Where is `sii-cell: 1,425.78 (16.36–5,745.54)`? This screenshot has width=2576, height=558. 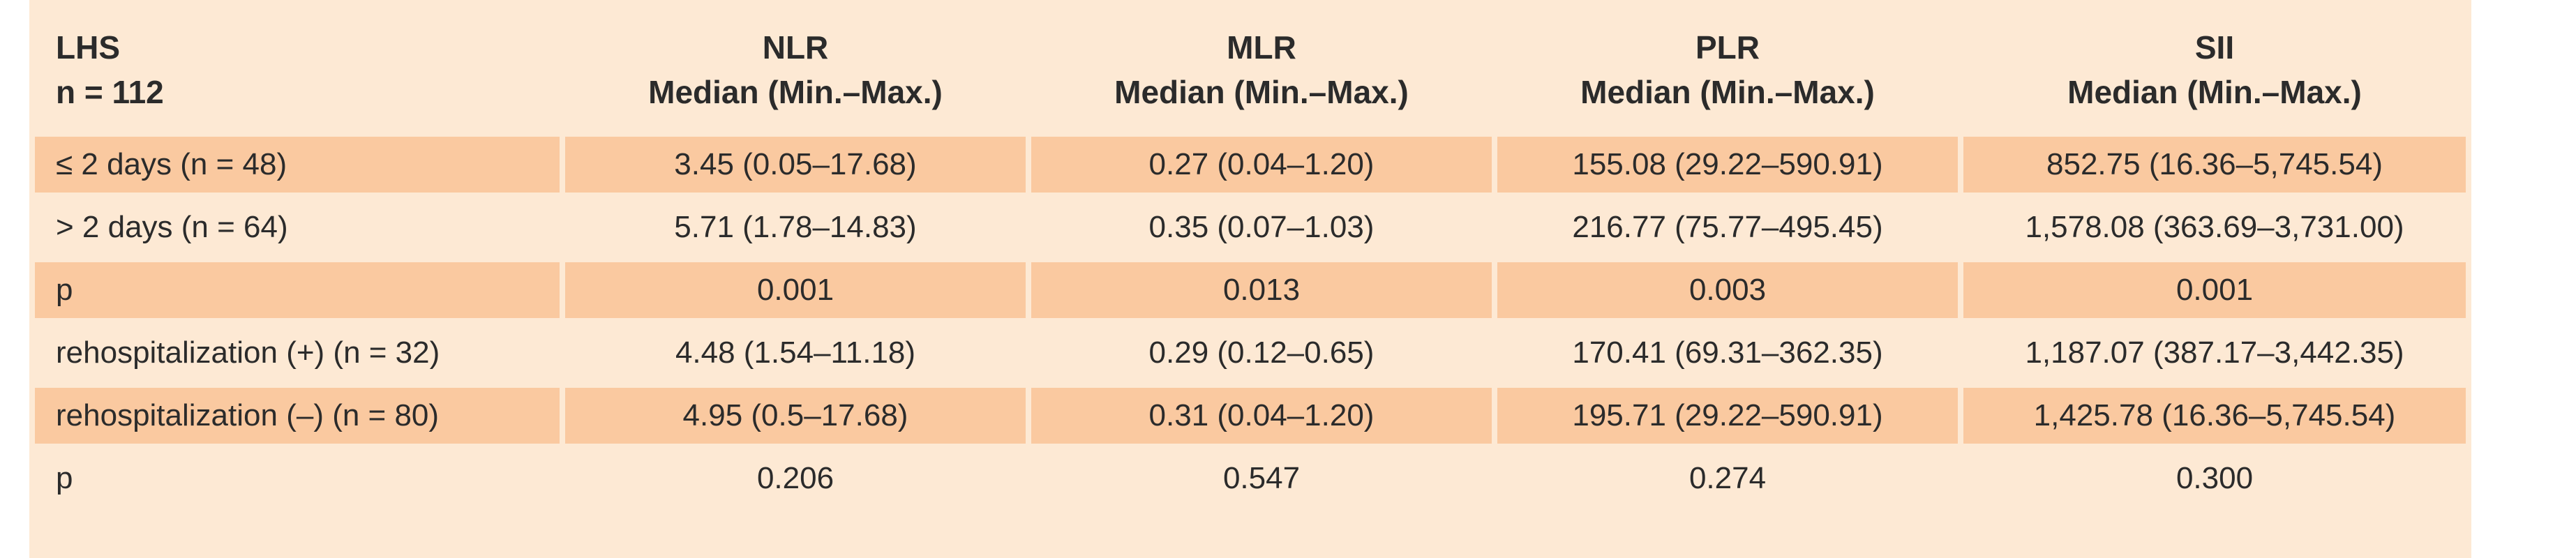
sii-cell: 1,425.78 (16.36–5,745.54) is located at coordinates (2214, 416).